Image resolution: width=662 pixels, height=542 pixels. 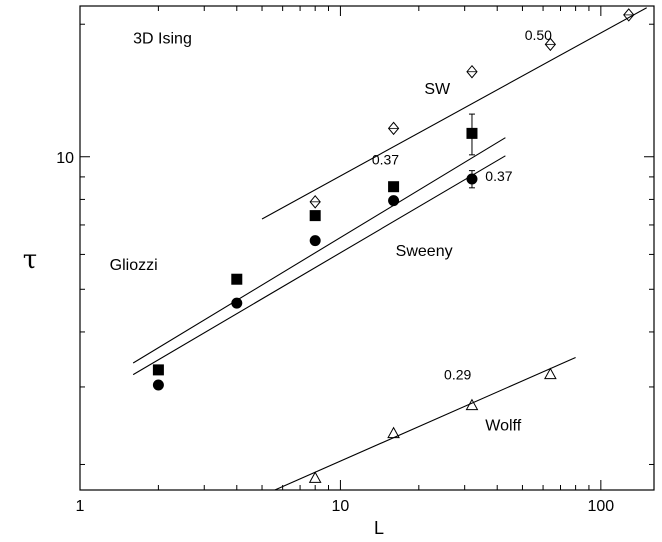 What do you see at coordinates (30, 260) in the screenshot?
I see `y-axis-label: τ` at bounding box center [30, 260].